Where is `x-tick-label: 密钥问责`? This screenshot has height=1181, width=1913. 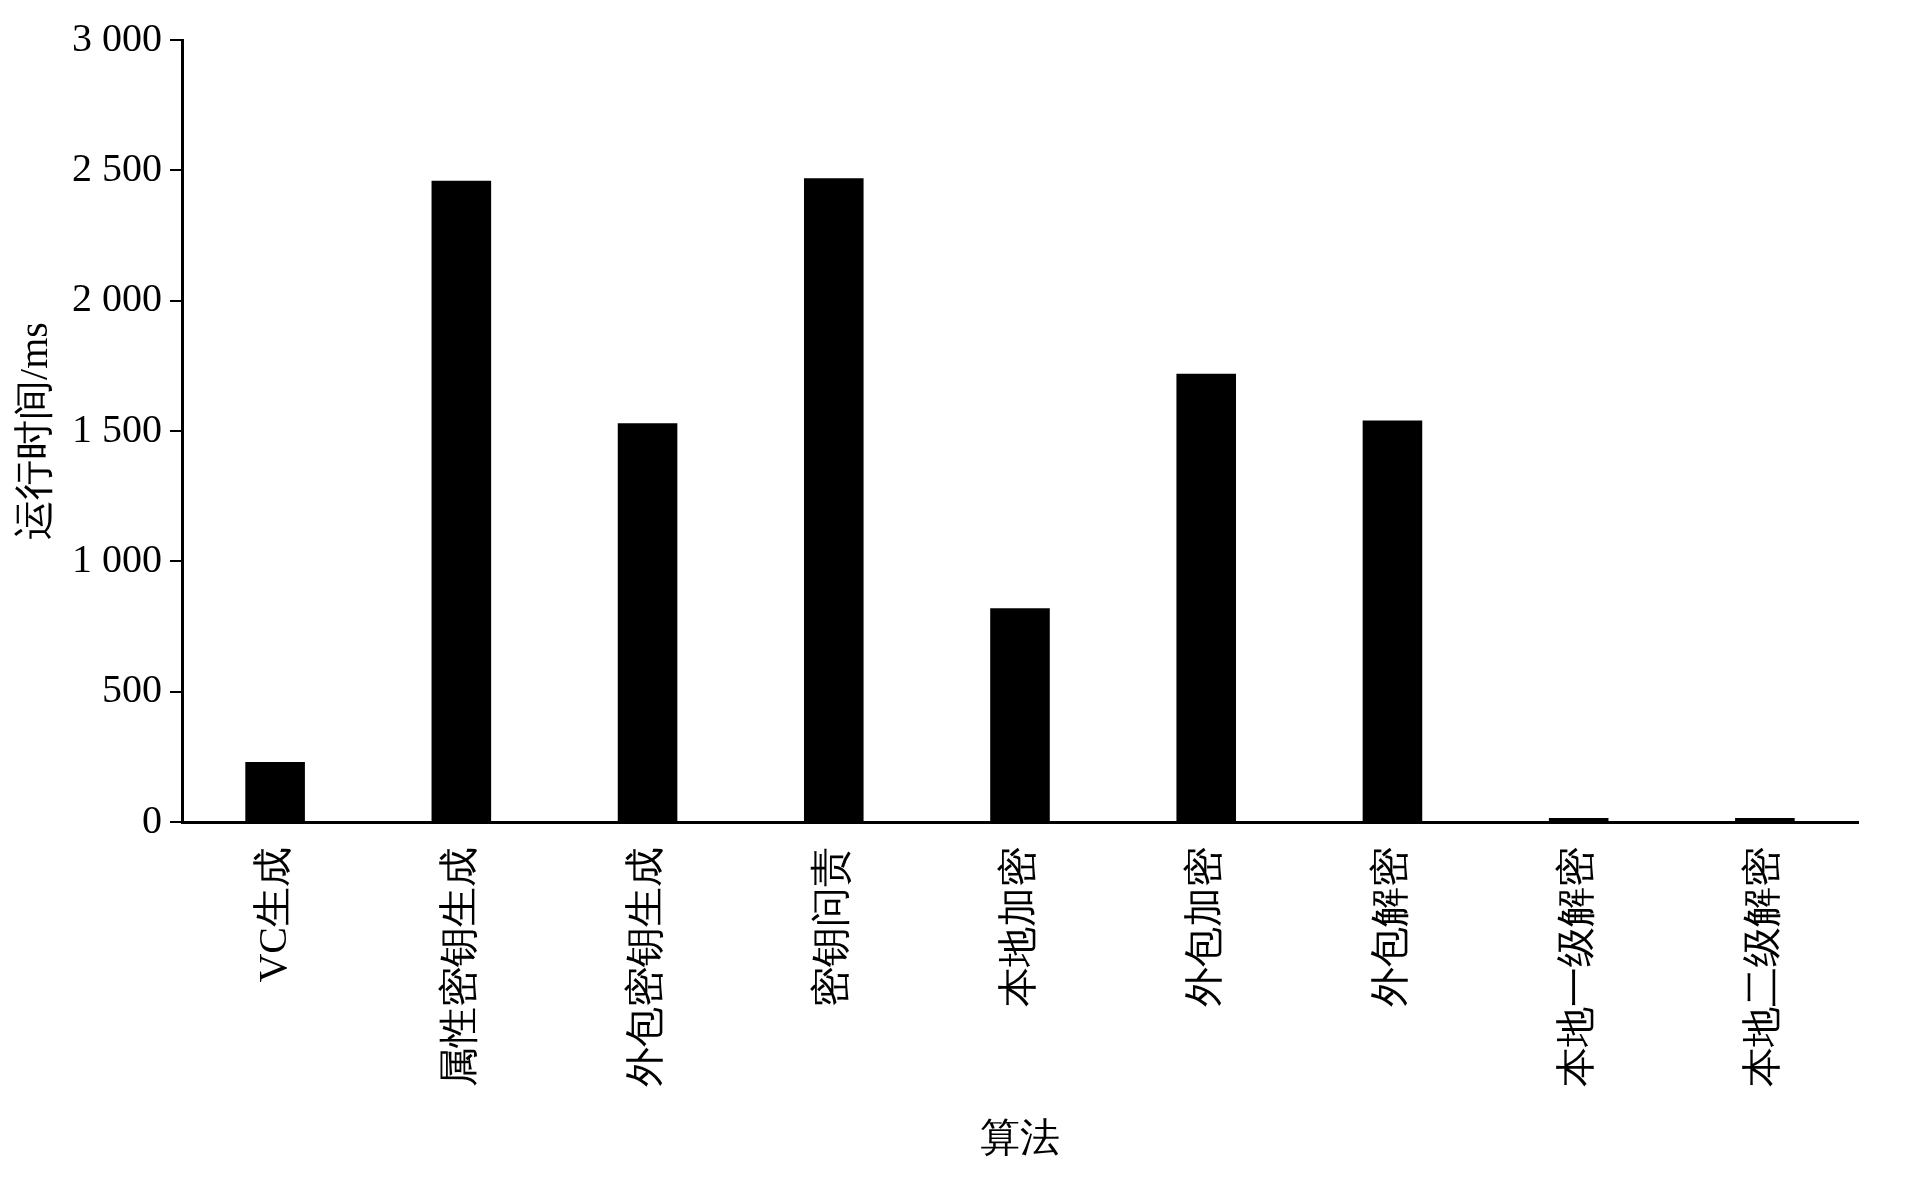
x-tick-label: 密钥问责 is located at coordinates (831, 927).